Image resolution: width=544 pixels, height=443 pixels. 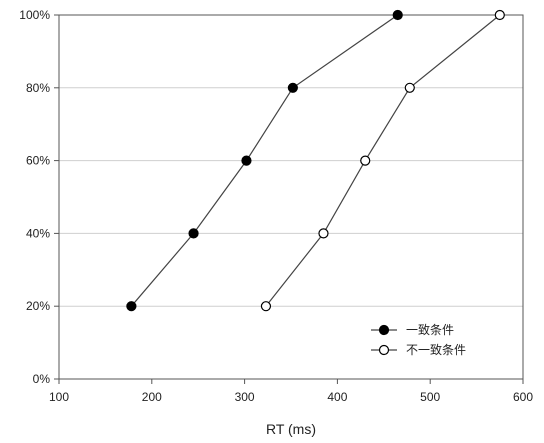 What do you see at coordinates (59, 397) in the screenshot?
I see `x-tick-label-100: 100` at bounding box center [59, 397].